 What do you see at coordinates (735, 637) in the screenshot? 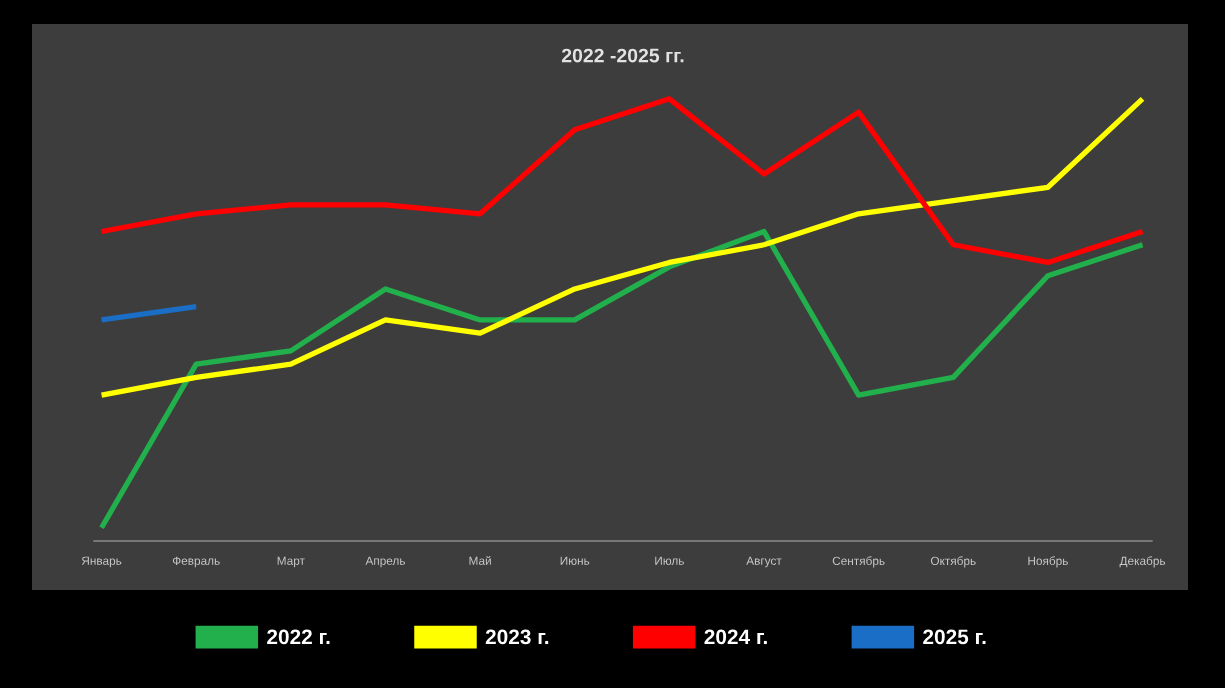
I see `legend-label: 2024 г.` at bounding box center [735, 637].